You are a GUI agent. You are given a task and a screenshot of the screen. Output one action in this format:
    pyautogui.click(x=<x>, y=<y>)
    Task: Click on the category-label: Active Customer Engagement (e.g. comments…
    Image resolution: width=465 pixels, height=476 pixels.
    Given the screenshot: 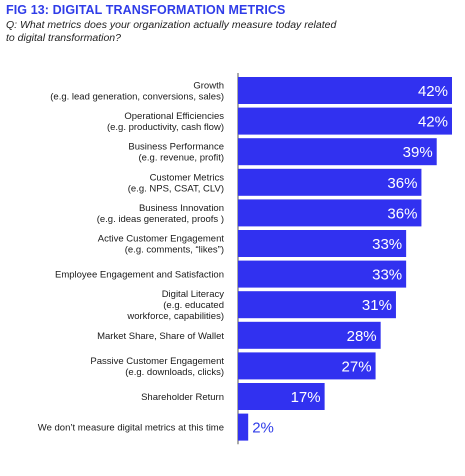 What is the action you would take?
    pyautogui.click(x=161, y=245)
    